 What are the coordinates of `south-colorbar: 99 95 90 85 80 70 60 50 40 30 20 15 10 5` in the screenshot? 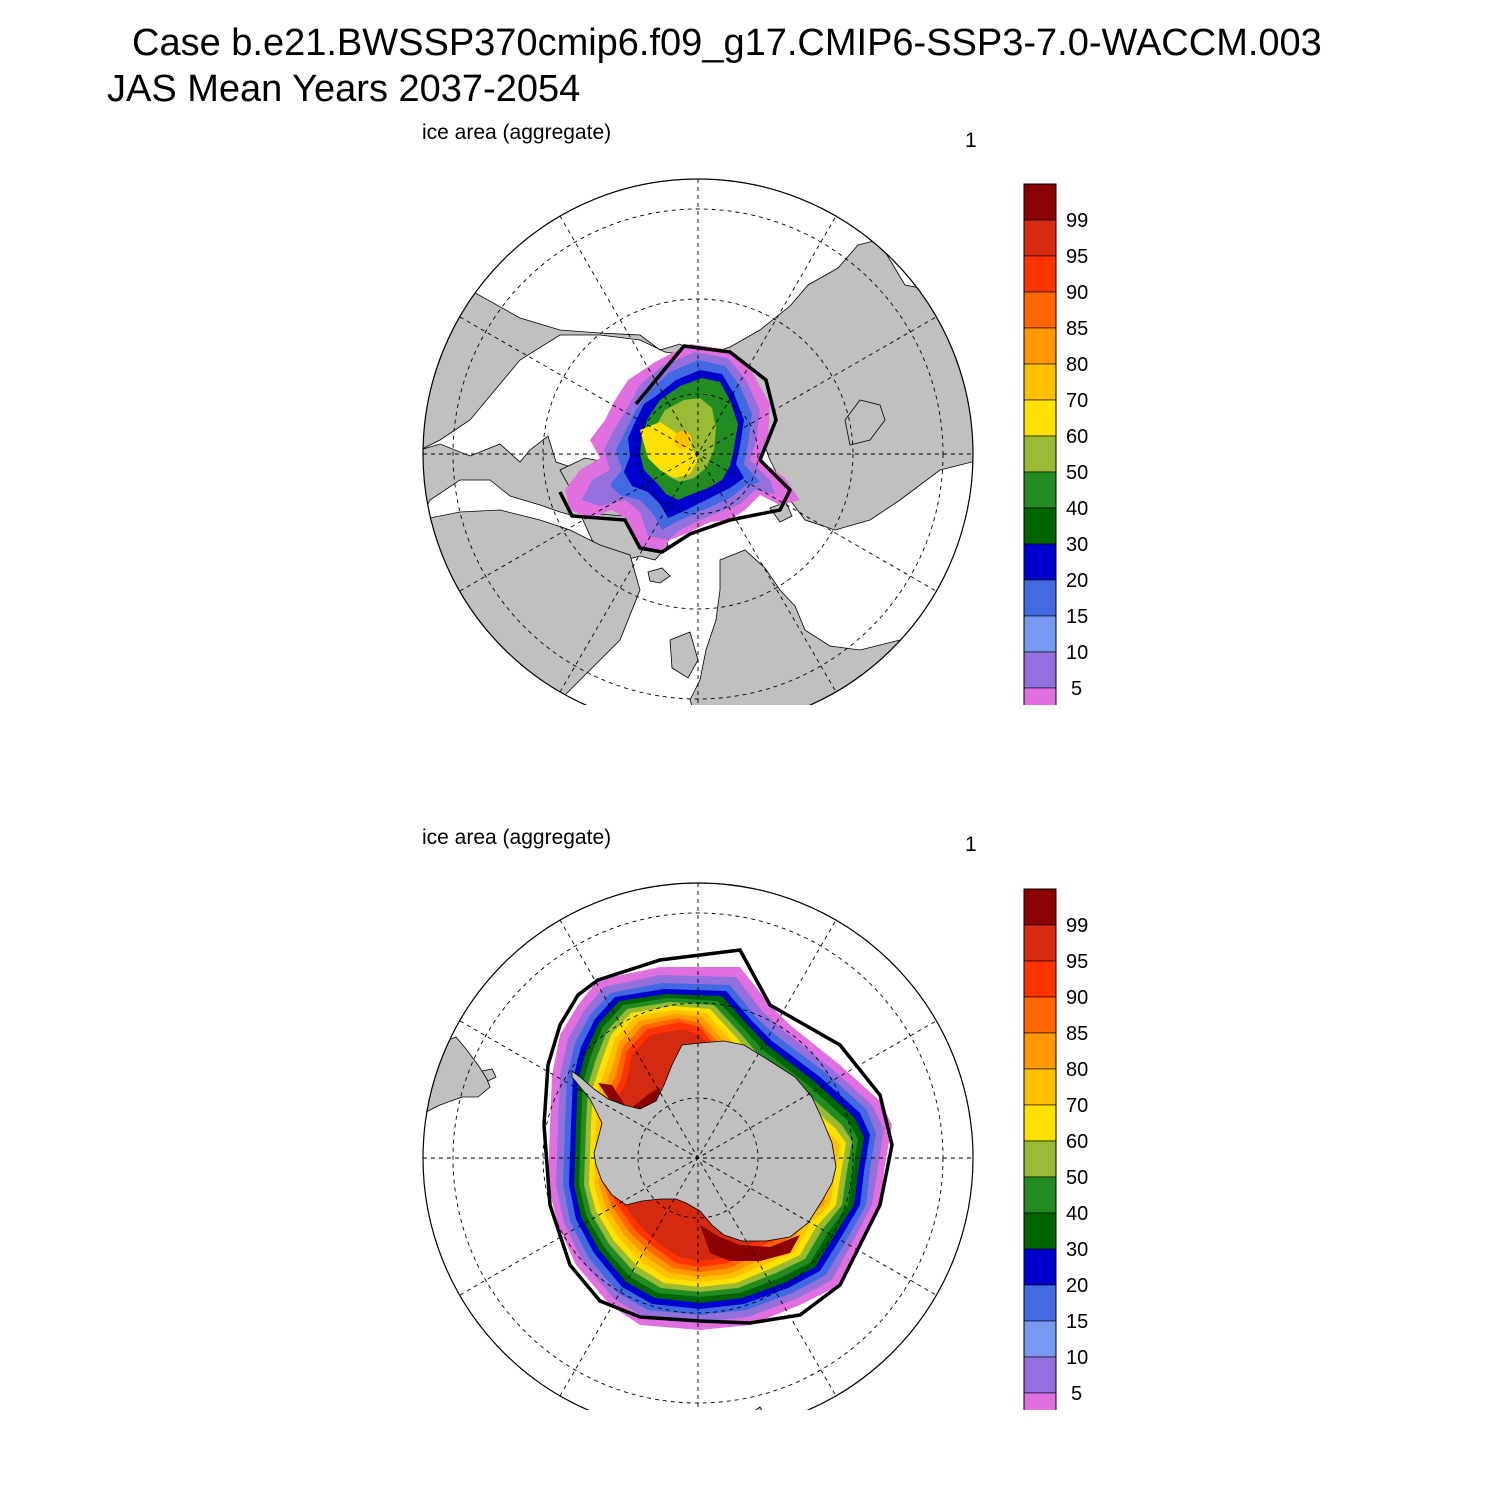 It's located at (1055, 1149).